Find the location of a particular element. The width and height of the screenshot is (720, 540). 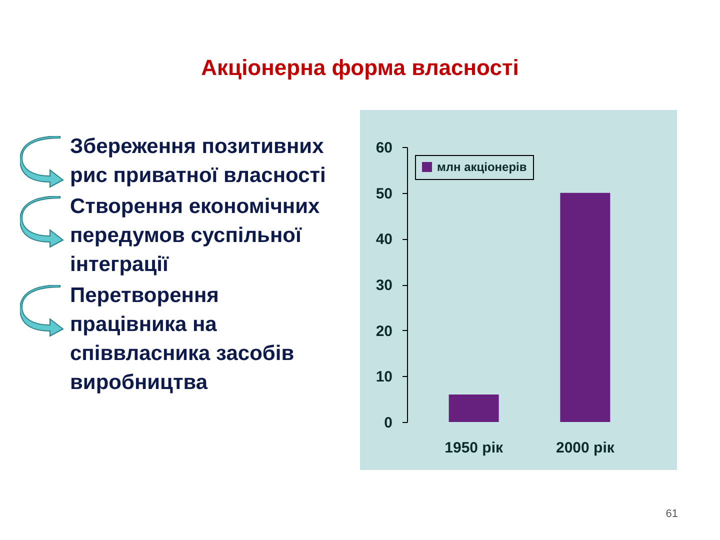

y-tick-label: 60 is located at coordinates (384, 148).